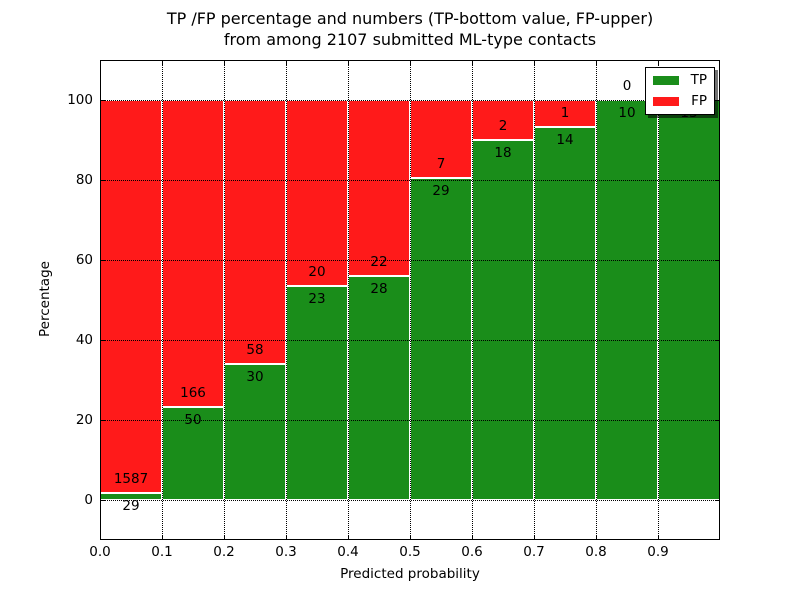 This screenshot has width=800, height=600. What do you see at coordinates (80, 100) in the screenshot?
I see `y-tick-label-100: 100` at bounding box center [80, 100].